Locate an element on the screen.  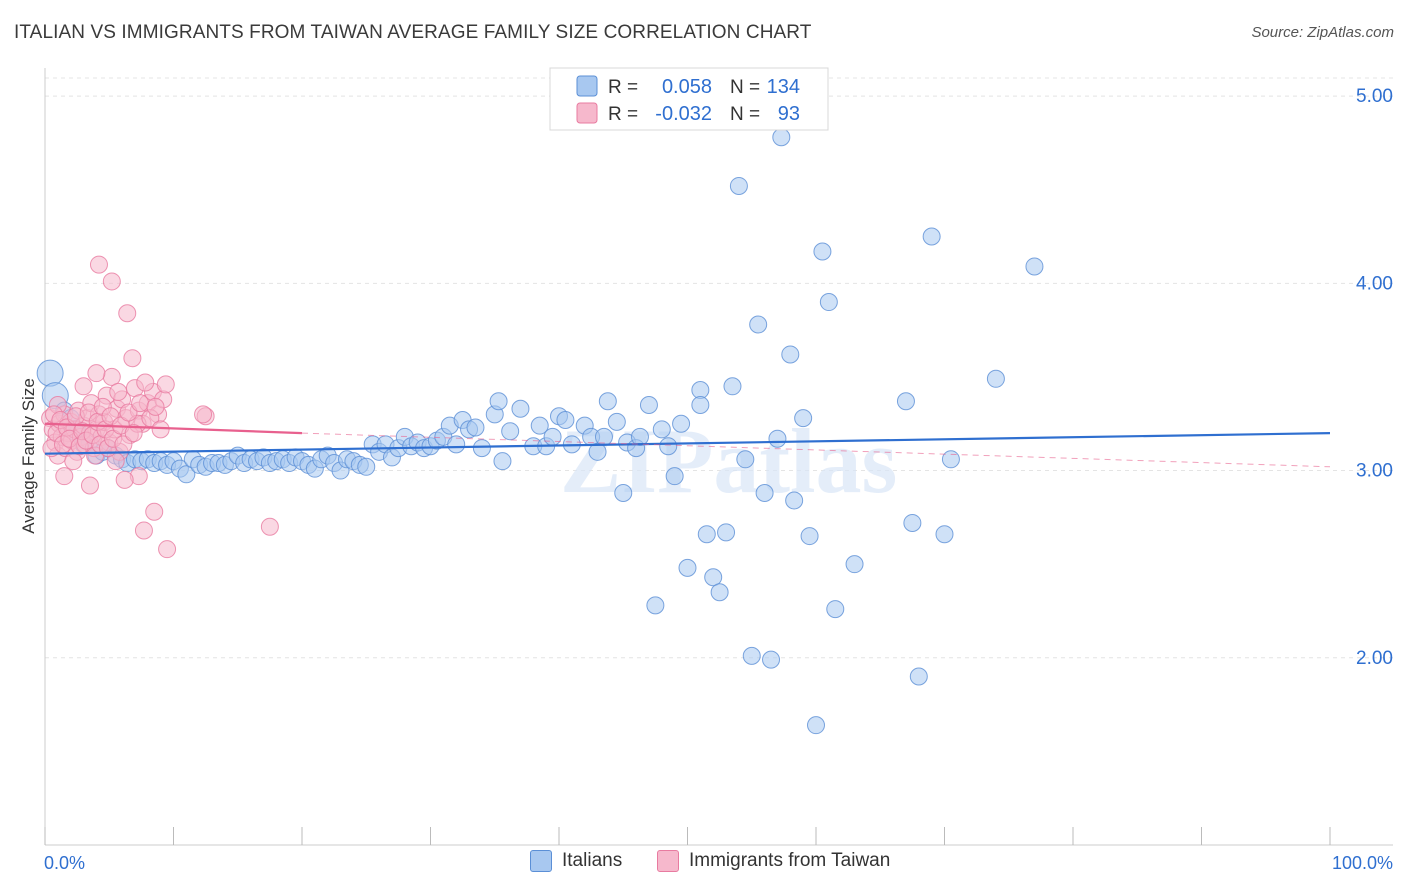
legend-label-italians: Italians is located at coordinates (592, 860).